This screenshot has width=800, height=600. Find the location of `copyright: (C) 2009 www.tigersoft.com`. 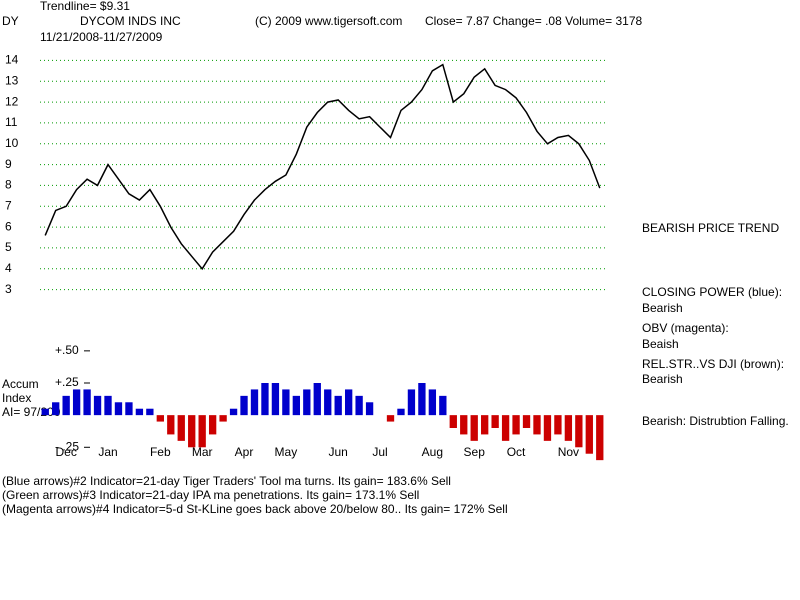

copyright: (C) 2009 www.tigersoft.com is located at coordinates (328, 21).